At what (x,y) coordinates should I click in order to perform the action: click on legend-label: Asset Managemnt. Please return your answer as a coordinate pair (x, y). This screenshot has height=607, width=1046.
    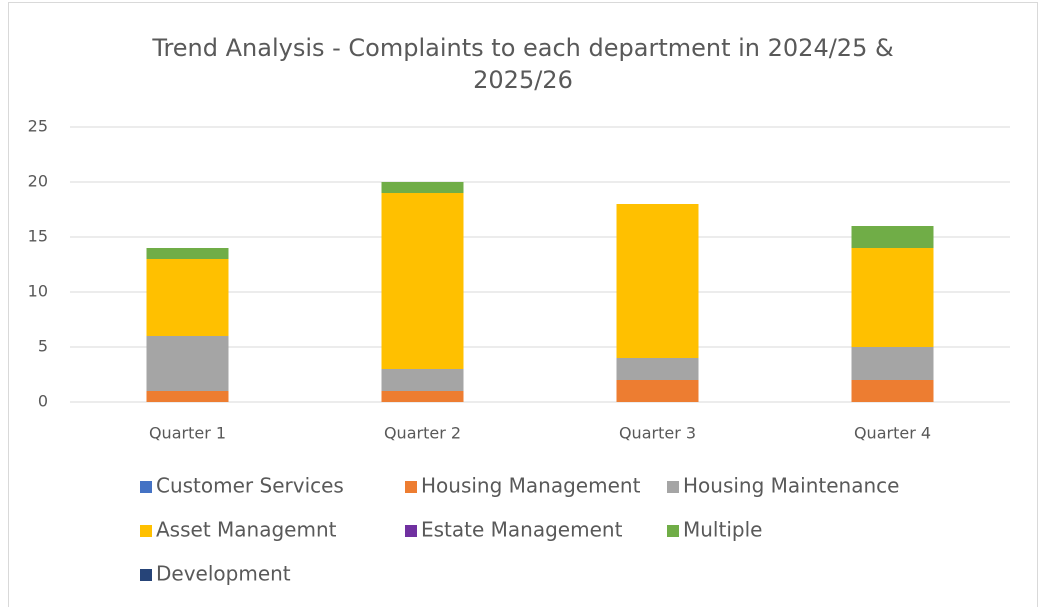
    Looking at the image, I should click on (246, 530).